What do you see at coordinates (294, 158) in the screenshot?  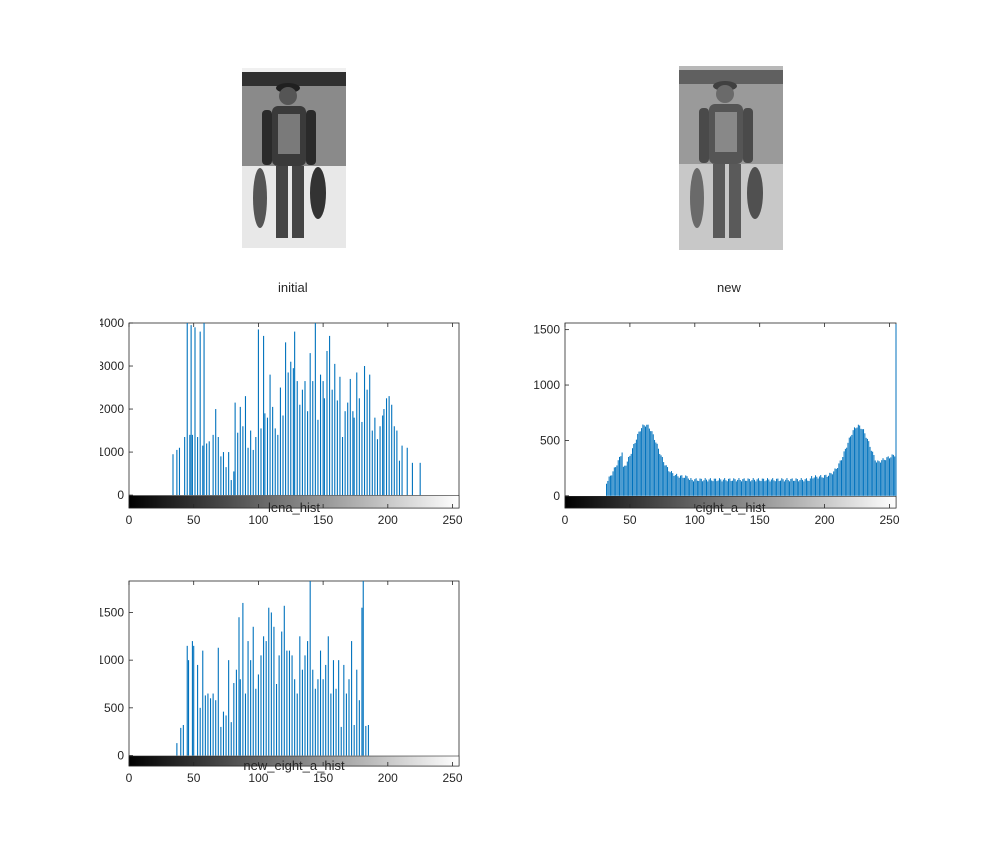 I see `initial-image` at bounding box center [294, 158].